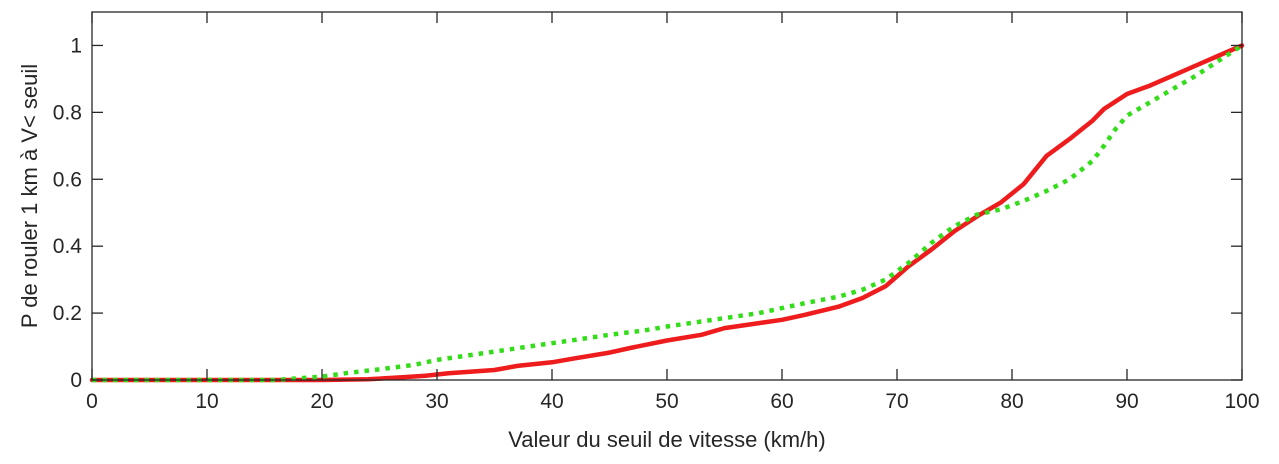 The image size is (1279, 464). Describe the element at coordinates (666, 401) in the screenshot. I see `x-tick-label: 50` at that location.